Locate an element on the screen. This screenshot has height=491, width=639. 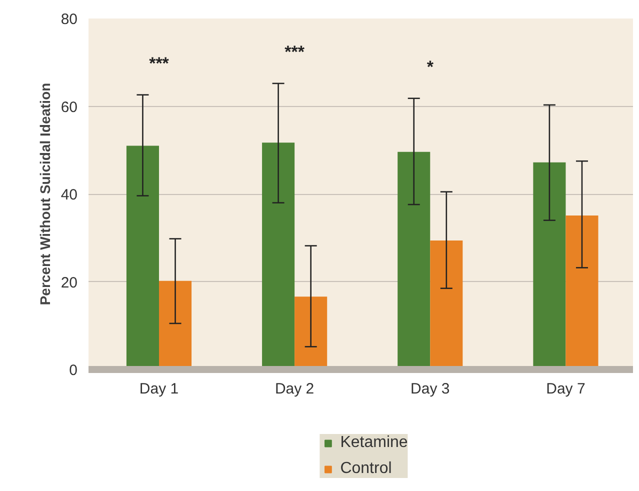
legend-label: Control is located at coordinates (366, 469).